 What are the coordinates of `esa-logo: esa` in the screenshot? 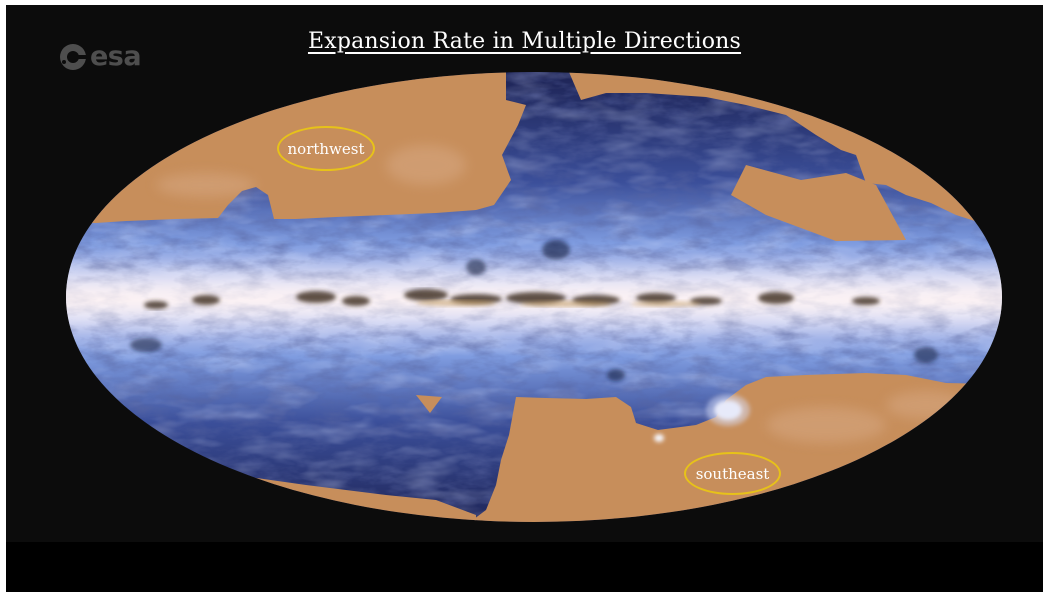 It's located at (100, 57).